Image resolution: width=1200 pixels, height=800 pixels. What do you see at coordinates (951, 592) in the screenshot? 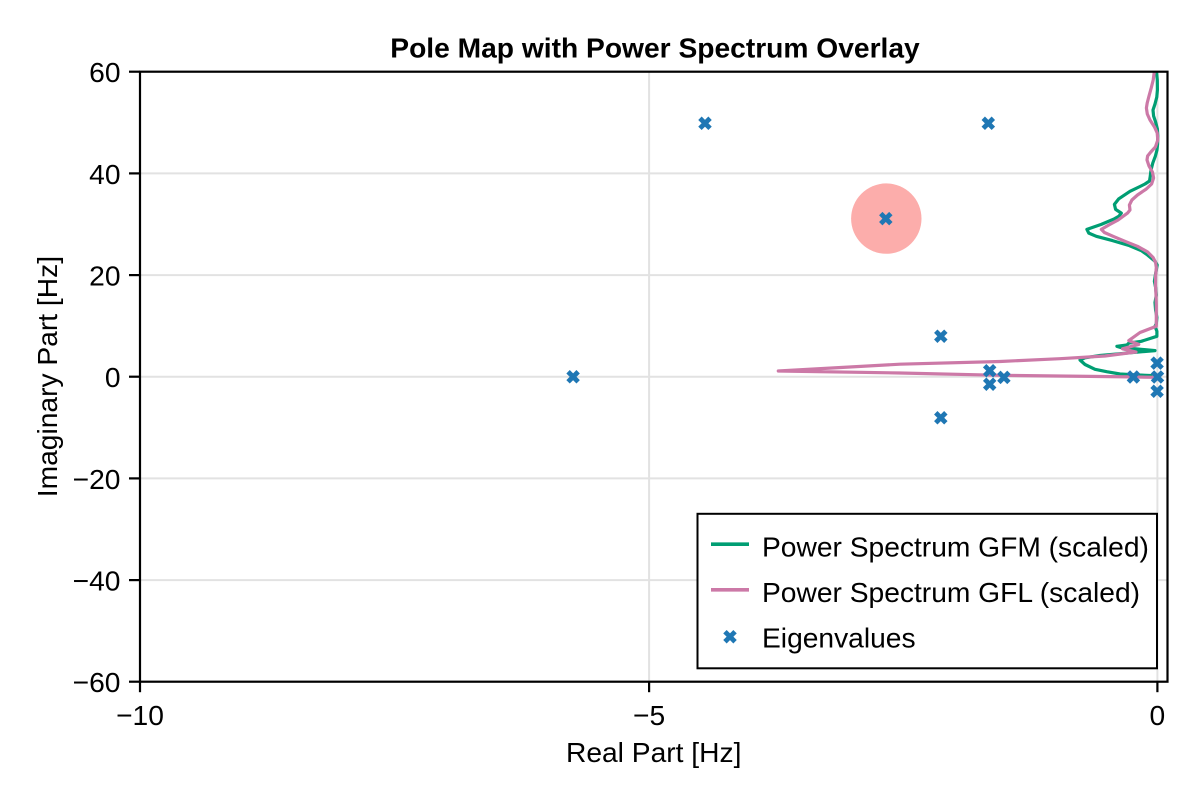
I see `svg-text: Power Spectrum GFL (scaled)` at bounding box center [951, 592].